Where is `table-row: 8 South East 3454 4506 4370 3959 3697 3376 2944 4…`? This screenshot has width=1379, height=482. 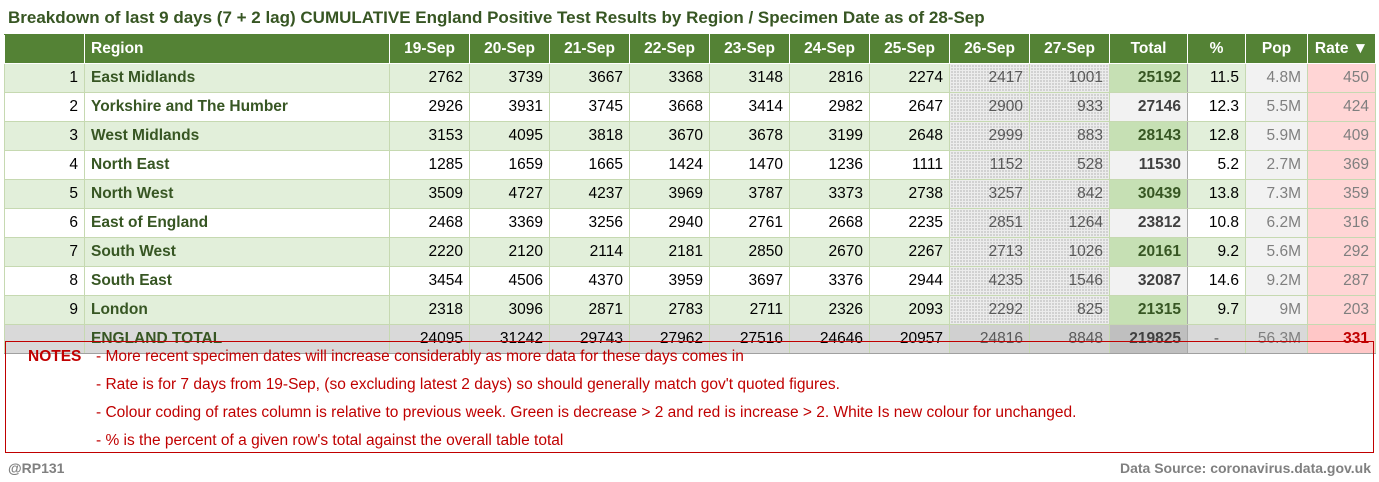 table-row: 8 South East 3454 4506 4370 3959 3697 3376 2944 4… is located at coordinates (690, 281).